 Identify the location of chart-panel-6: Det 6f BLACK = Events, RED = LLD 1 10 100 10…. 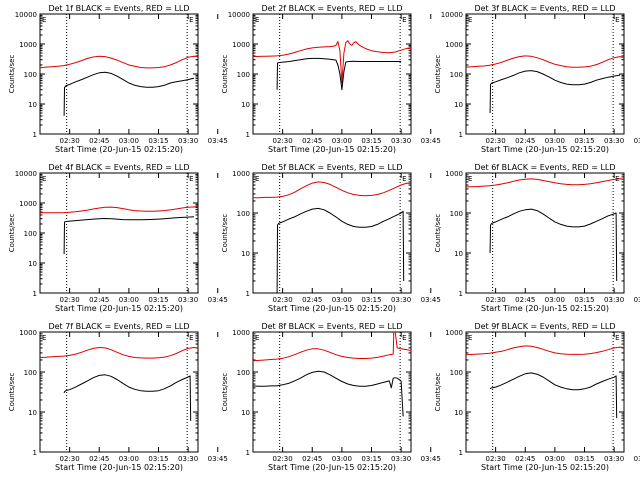
(537, 238).